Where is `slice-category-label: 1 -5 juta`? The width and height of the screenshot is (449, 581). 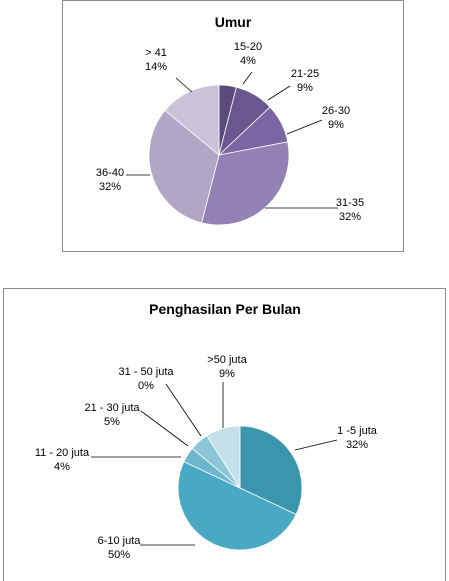 slice-category-label: 1 -5 juta is located at coordinates (357, 431).